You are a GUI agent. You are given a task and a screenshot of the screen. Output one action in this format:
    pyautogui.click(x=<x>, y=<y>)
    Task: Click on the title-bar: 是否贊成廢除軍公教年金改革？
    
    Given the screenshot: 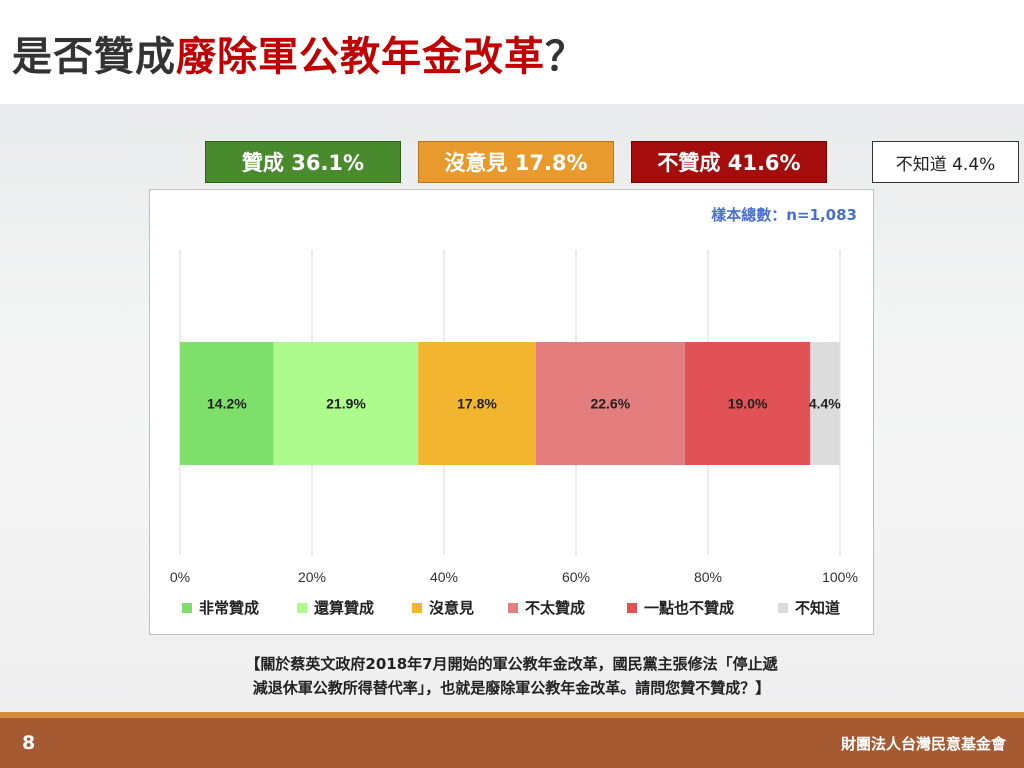 What is the action you would take?
    pyautogui.click(x=512, y=52)
    